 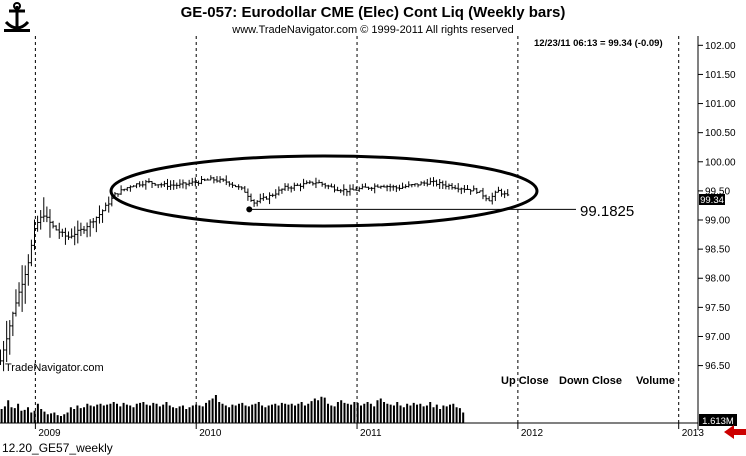 What do you see at coordinates (598, 43) in the screenshot?
I see `quote-readout: 12/23/11 06:13 = 99.34 (-0.09)` at bounding box center [598, 43].